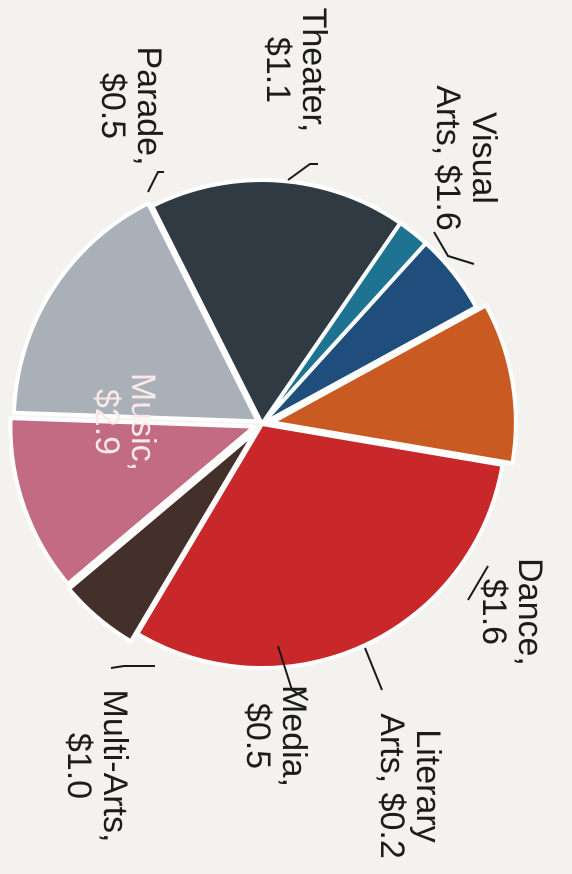 The height and width of the screenshot is (874, 572). Describe the element at coordinates (466, 158) in the screenshot. I see `label-visual-arts: Visual Arts, $1.6` at that location.